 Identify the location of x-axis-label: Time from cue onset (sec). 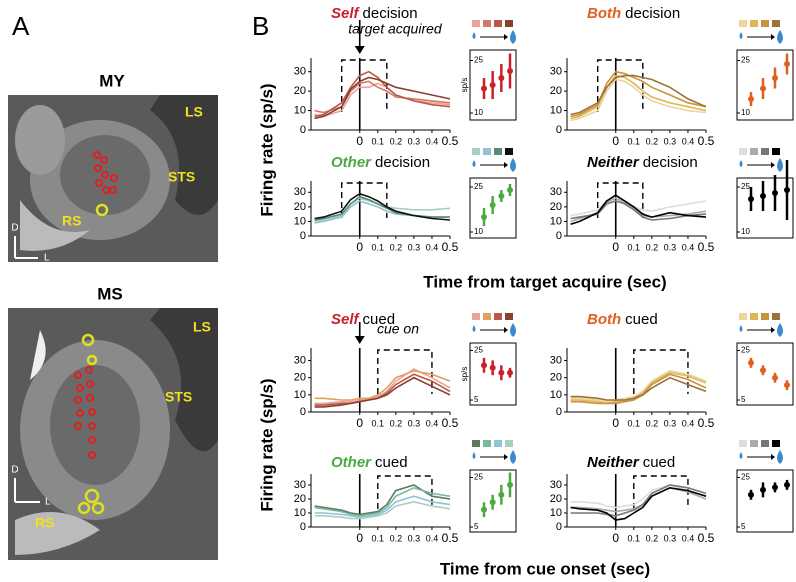
(545, 568).